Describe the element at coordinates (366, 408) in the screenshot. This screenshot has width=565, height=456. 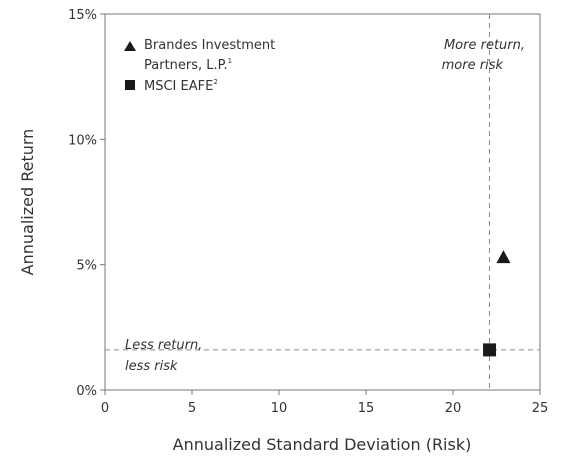
I see `x-tick-label: 15` at that location.